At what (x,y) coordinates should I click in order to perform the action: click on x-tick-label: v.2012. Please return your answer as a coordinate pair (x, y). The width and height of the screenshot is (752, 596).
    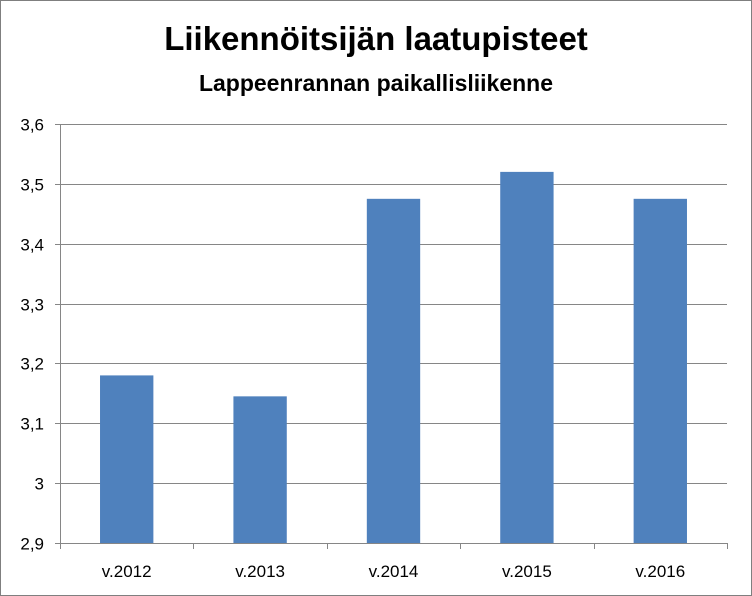
    Looking at the image, I should click on (127, 571).